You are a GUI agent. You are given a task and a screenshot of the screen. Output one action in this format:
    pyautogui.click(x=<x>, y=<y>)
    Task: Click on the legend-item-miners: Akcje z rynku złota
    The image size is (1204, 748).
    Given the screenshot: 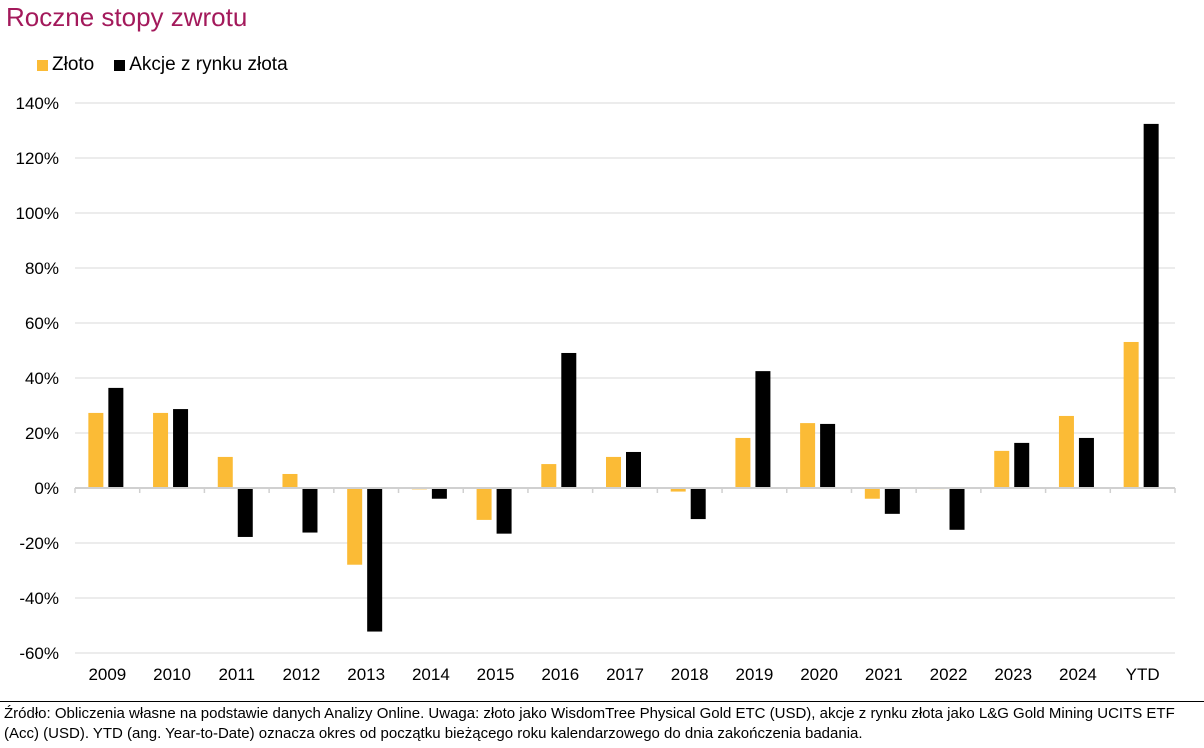 What is the action you would take?
    pyautogui.click(x=201, y=65)
    